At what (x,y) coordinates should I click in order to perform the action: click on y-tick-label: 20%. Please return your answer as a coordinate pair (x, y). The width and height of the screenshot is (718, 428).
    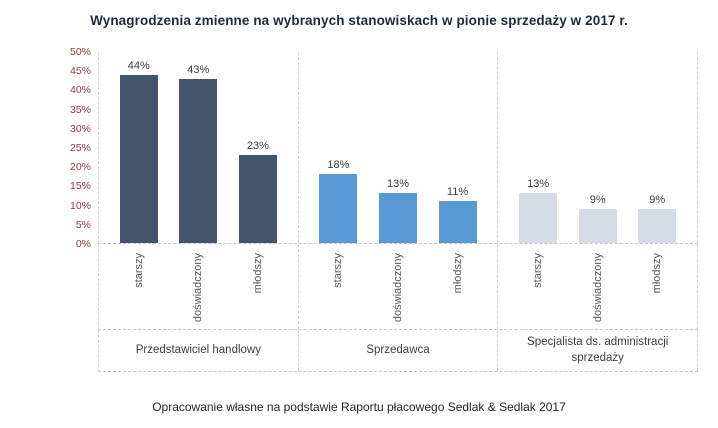
    Looking at the image, I should click on (80, 167).